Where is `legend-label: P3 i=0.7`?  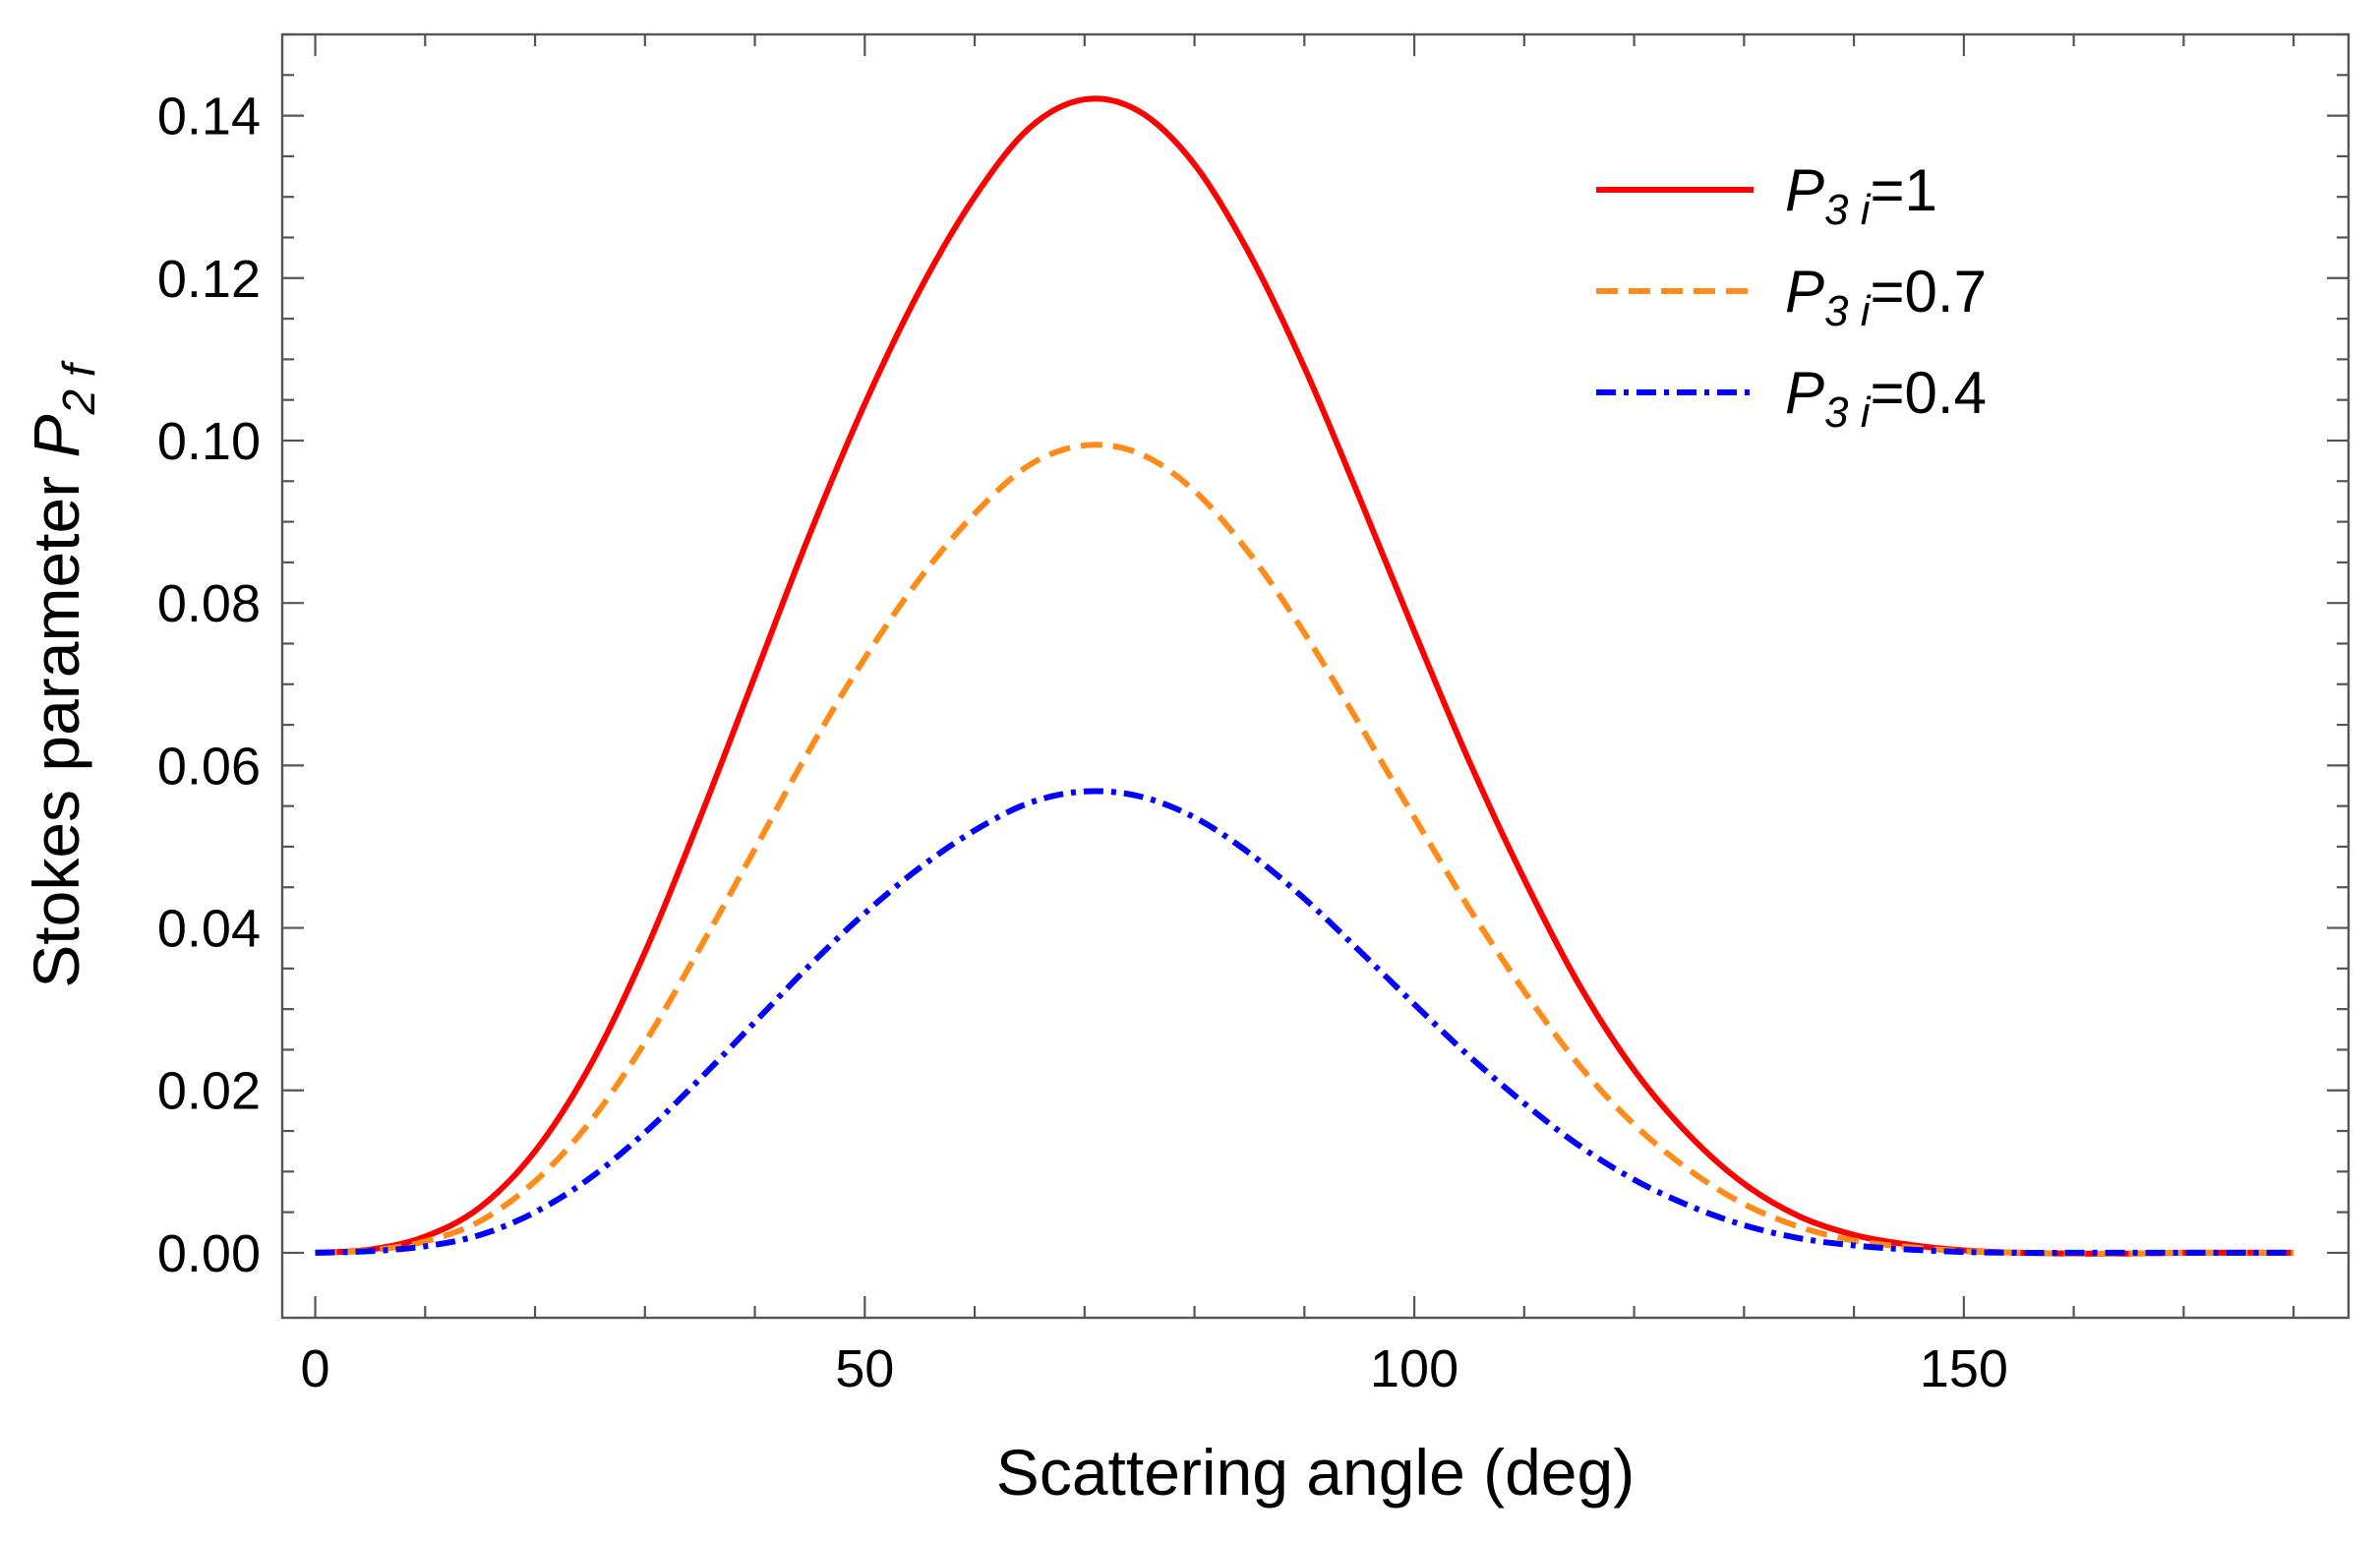 legend-label: P3 i=0.7 is located at coordinates (1886, 297).